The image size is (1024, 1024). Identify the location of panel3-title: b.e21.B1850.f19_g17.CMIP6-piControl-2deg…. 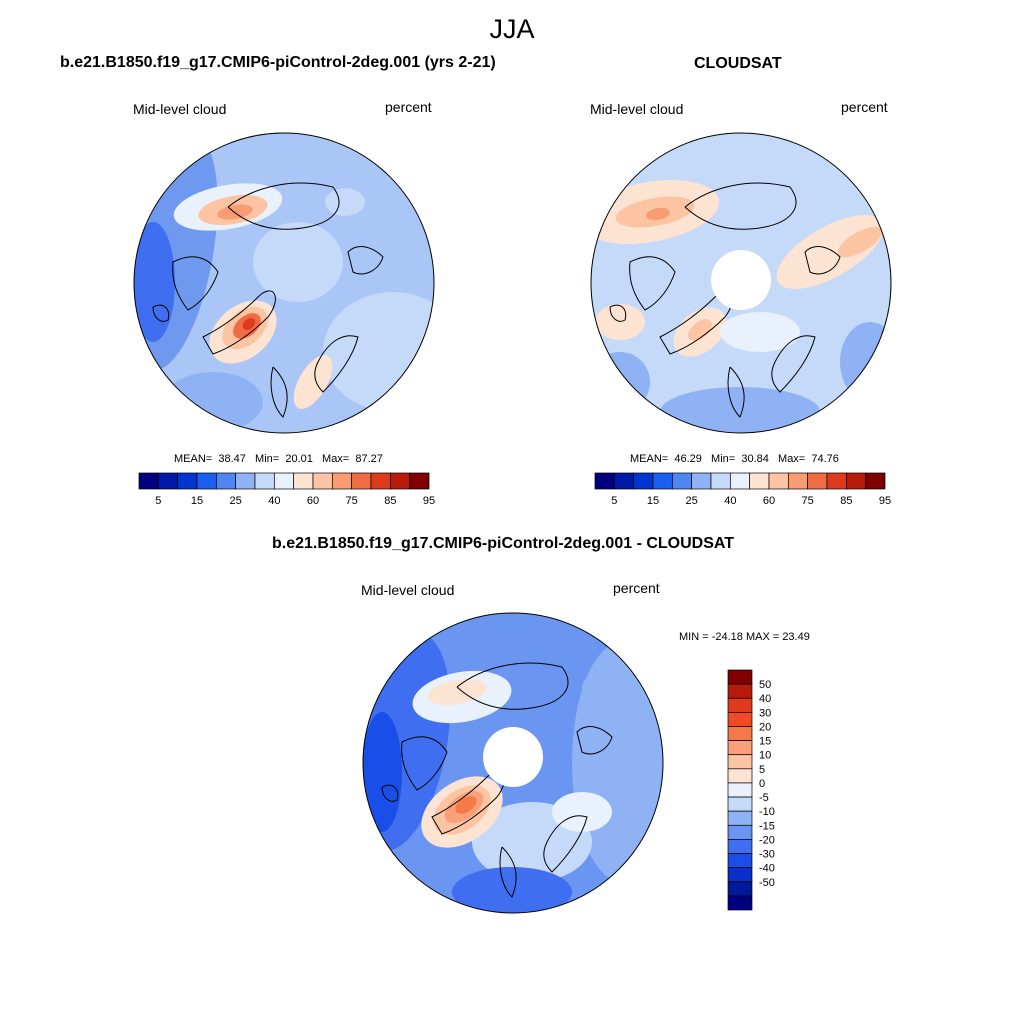
(503, 543).